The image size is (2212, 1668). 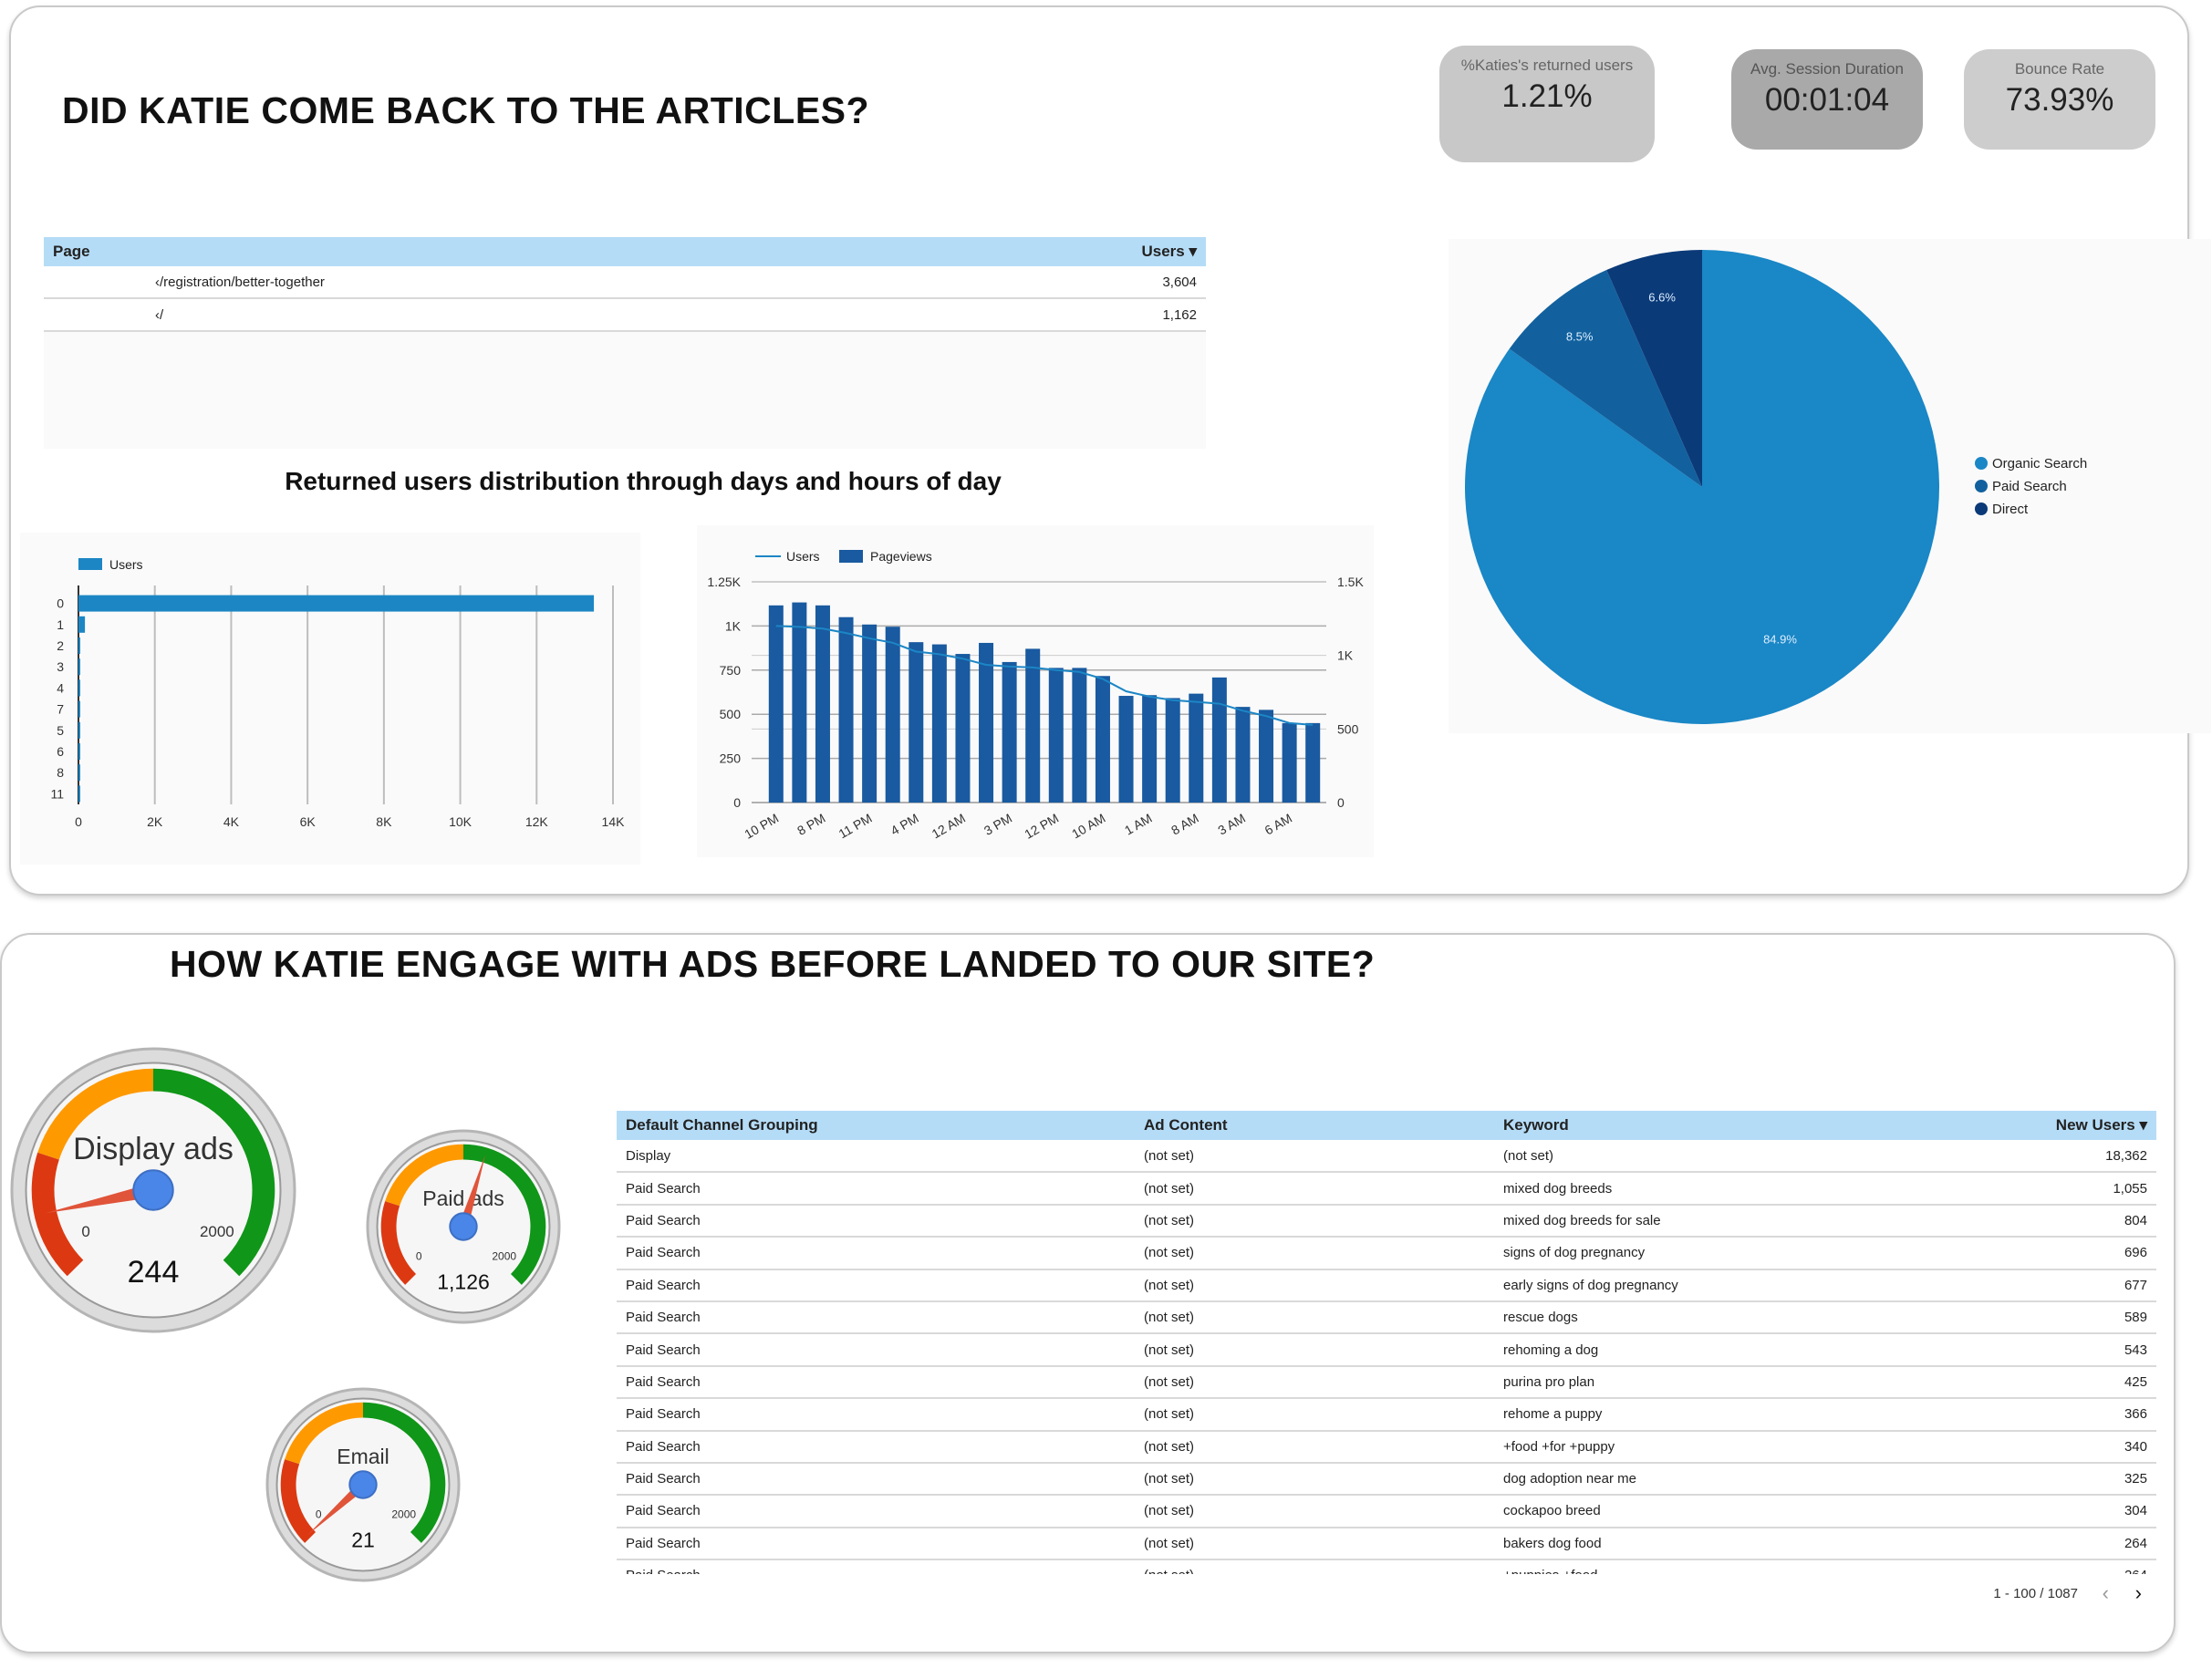 I want to click on kpi-avg-session-duration: Avg. Session Duration 00:01:04, so click(x=1827, y=100).